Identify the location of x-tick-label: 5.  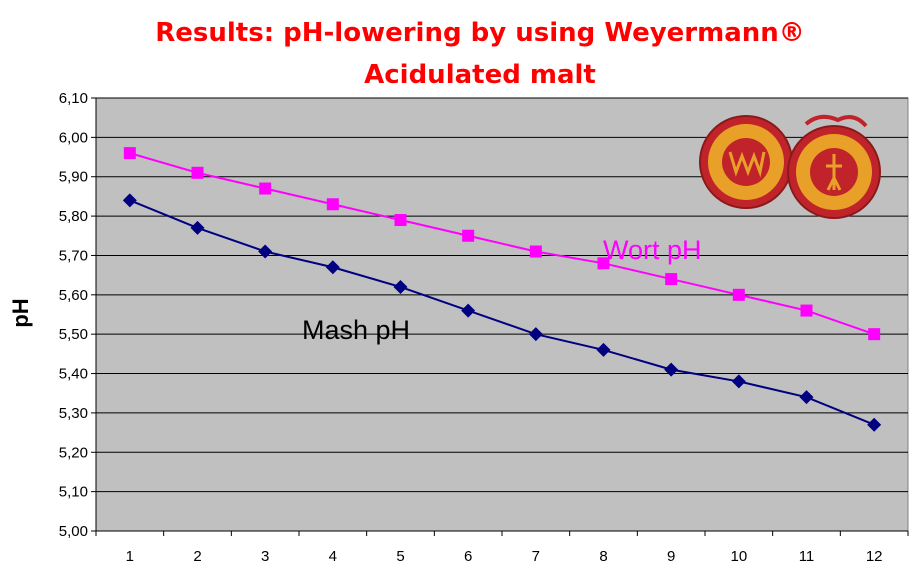
(400, 556).